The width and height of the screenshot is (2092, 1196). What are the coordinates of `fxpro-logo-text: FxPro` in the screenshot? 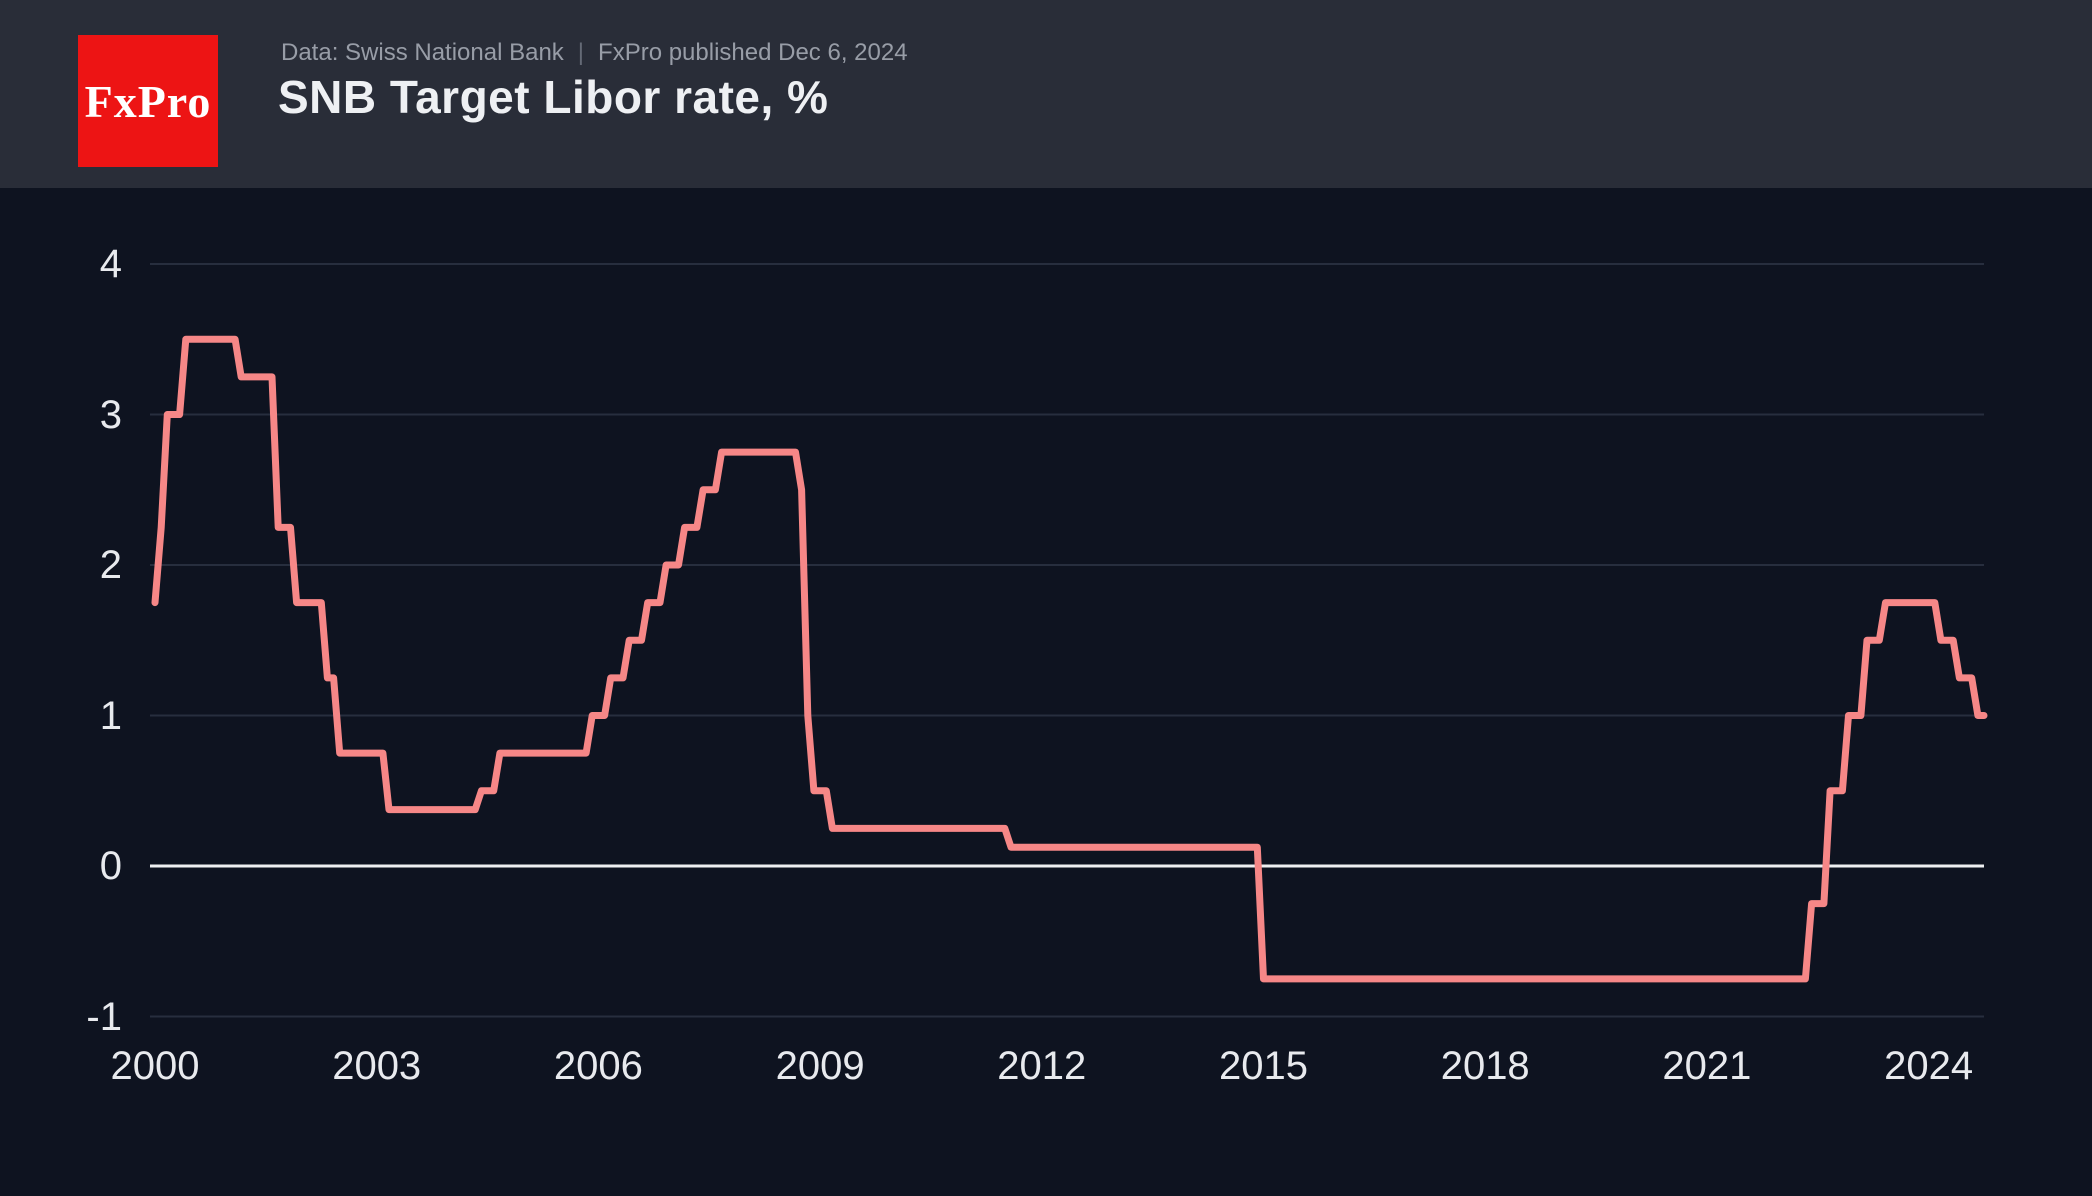 It's located at (148, 101).